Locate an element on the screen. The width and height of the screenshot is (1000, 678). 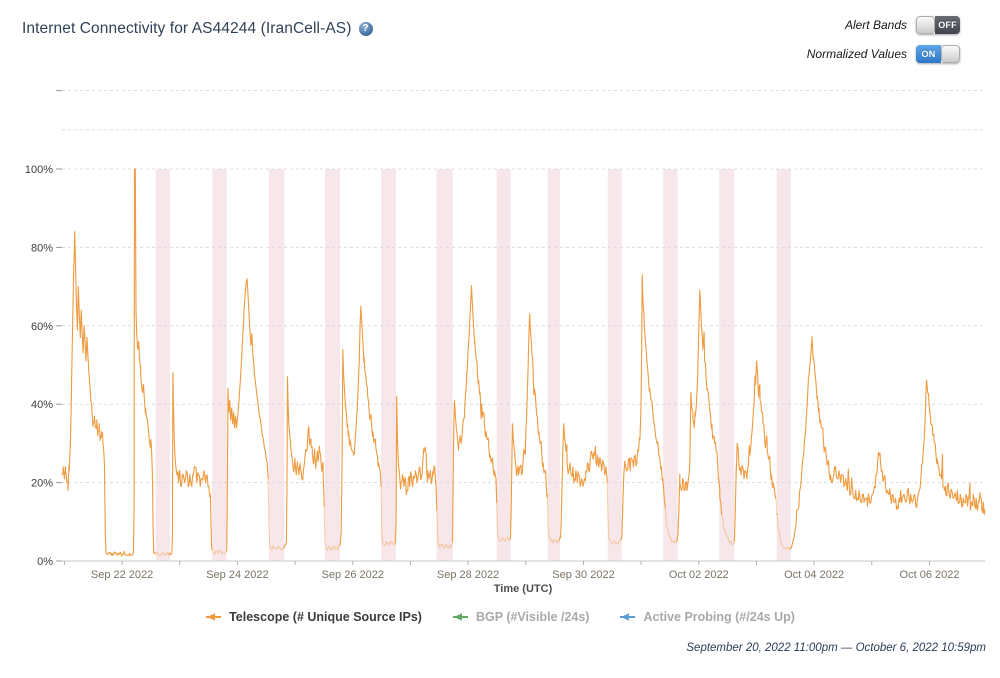
y-tick-label: 60% is located at coordinates (42, 327).